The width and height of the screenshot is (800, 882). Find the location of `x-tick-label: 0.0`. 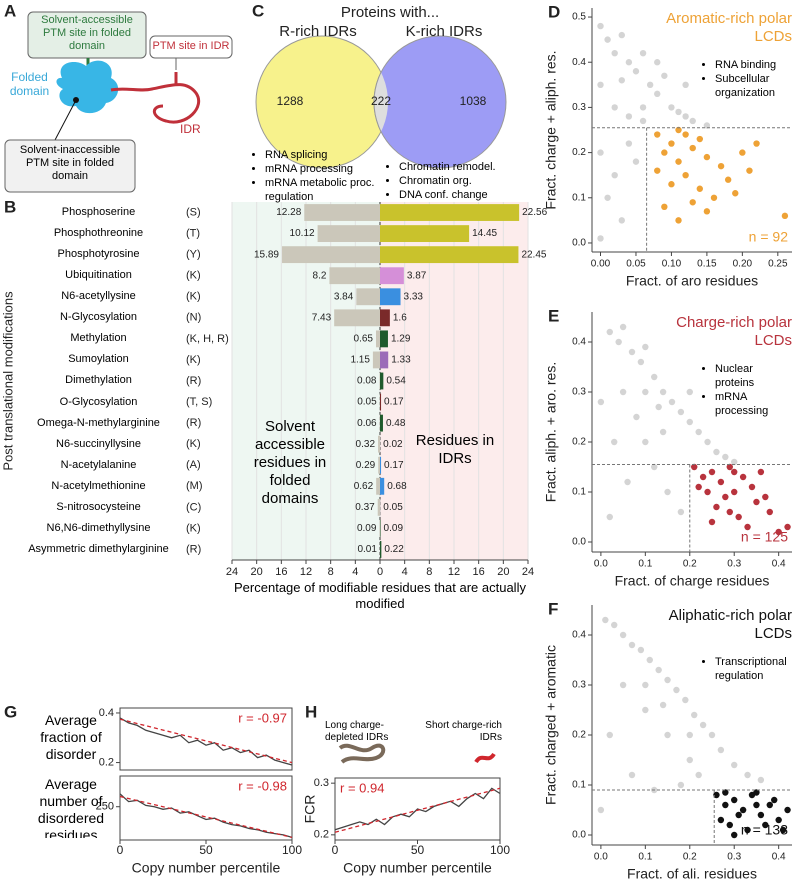

x-tick-label: 0.0 is located at coordinates (601, 564).